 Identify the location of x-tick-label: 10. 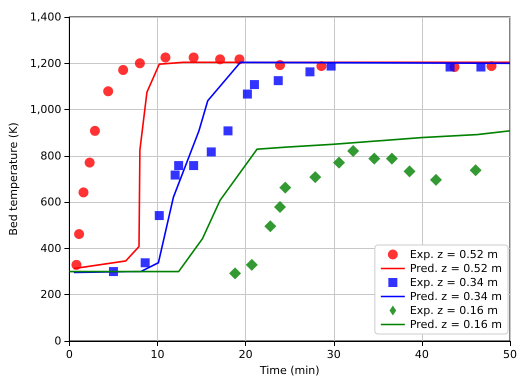
(157, 354).